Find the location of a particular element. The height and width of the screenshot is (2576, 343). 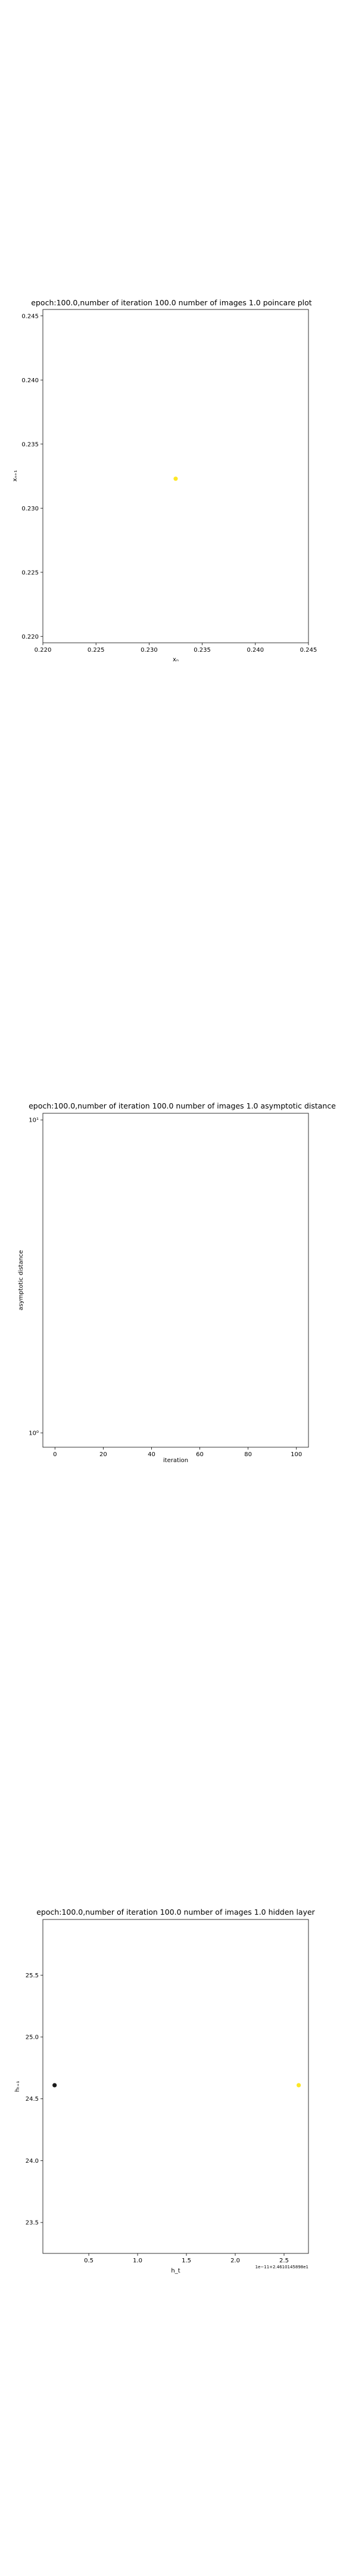

x-tick-label: 0.235 is located at coordinates (202, 650).